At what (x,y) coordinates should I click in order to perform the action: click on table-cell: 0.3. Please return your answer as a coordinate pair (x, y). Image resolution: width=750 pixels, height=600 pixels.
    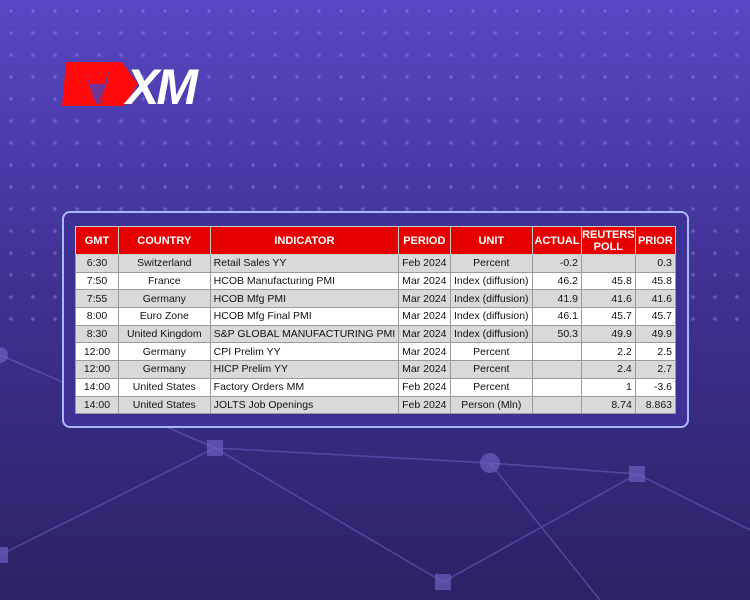
    Looking at the image, I should click on (655, 263).